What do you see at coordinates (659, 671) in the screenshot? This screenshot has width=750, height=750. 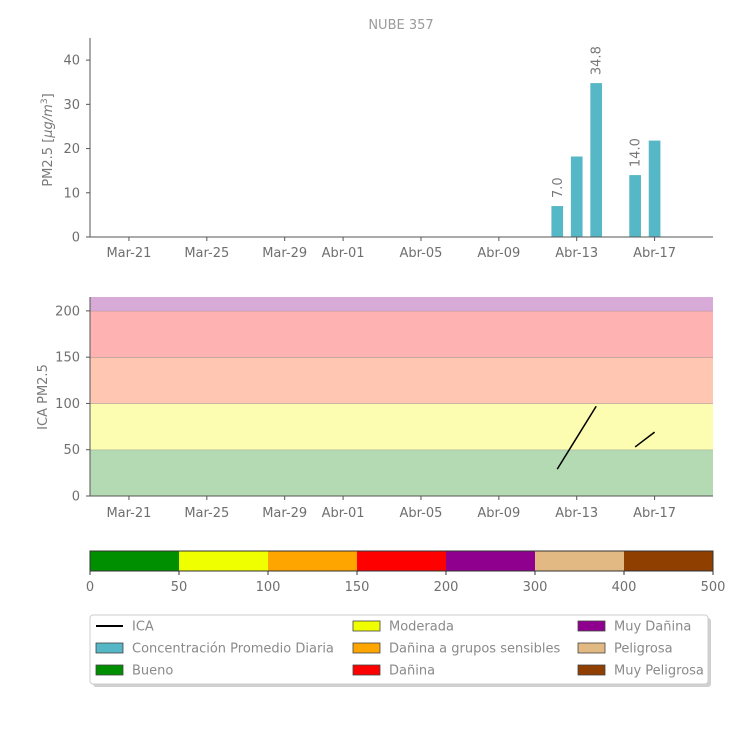 I see `legend-label: Muy Peligrosa` at bounding box center [659, 671].